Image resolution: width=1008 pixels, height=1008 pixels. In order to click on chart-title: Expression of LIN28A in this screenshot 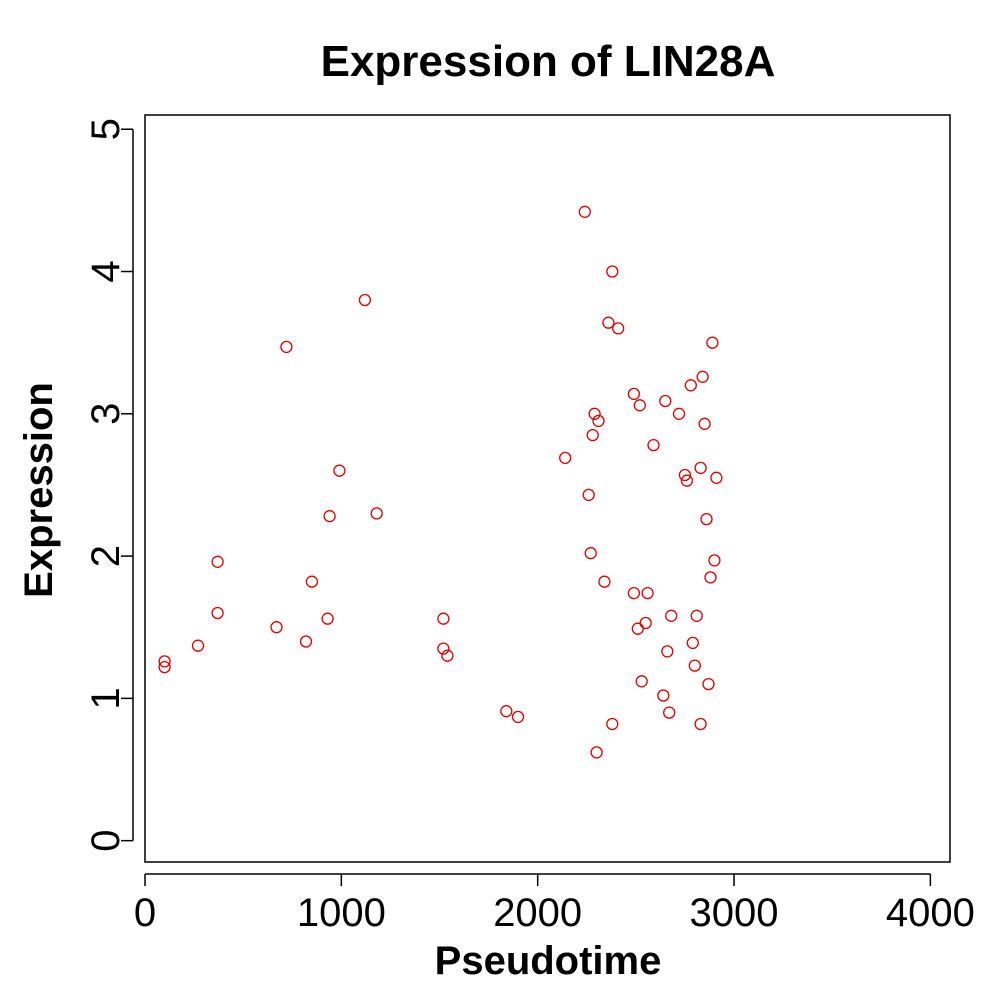, I will do `click(548, 61)`.